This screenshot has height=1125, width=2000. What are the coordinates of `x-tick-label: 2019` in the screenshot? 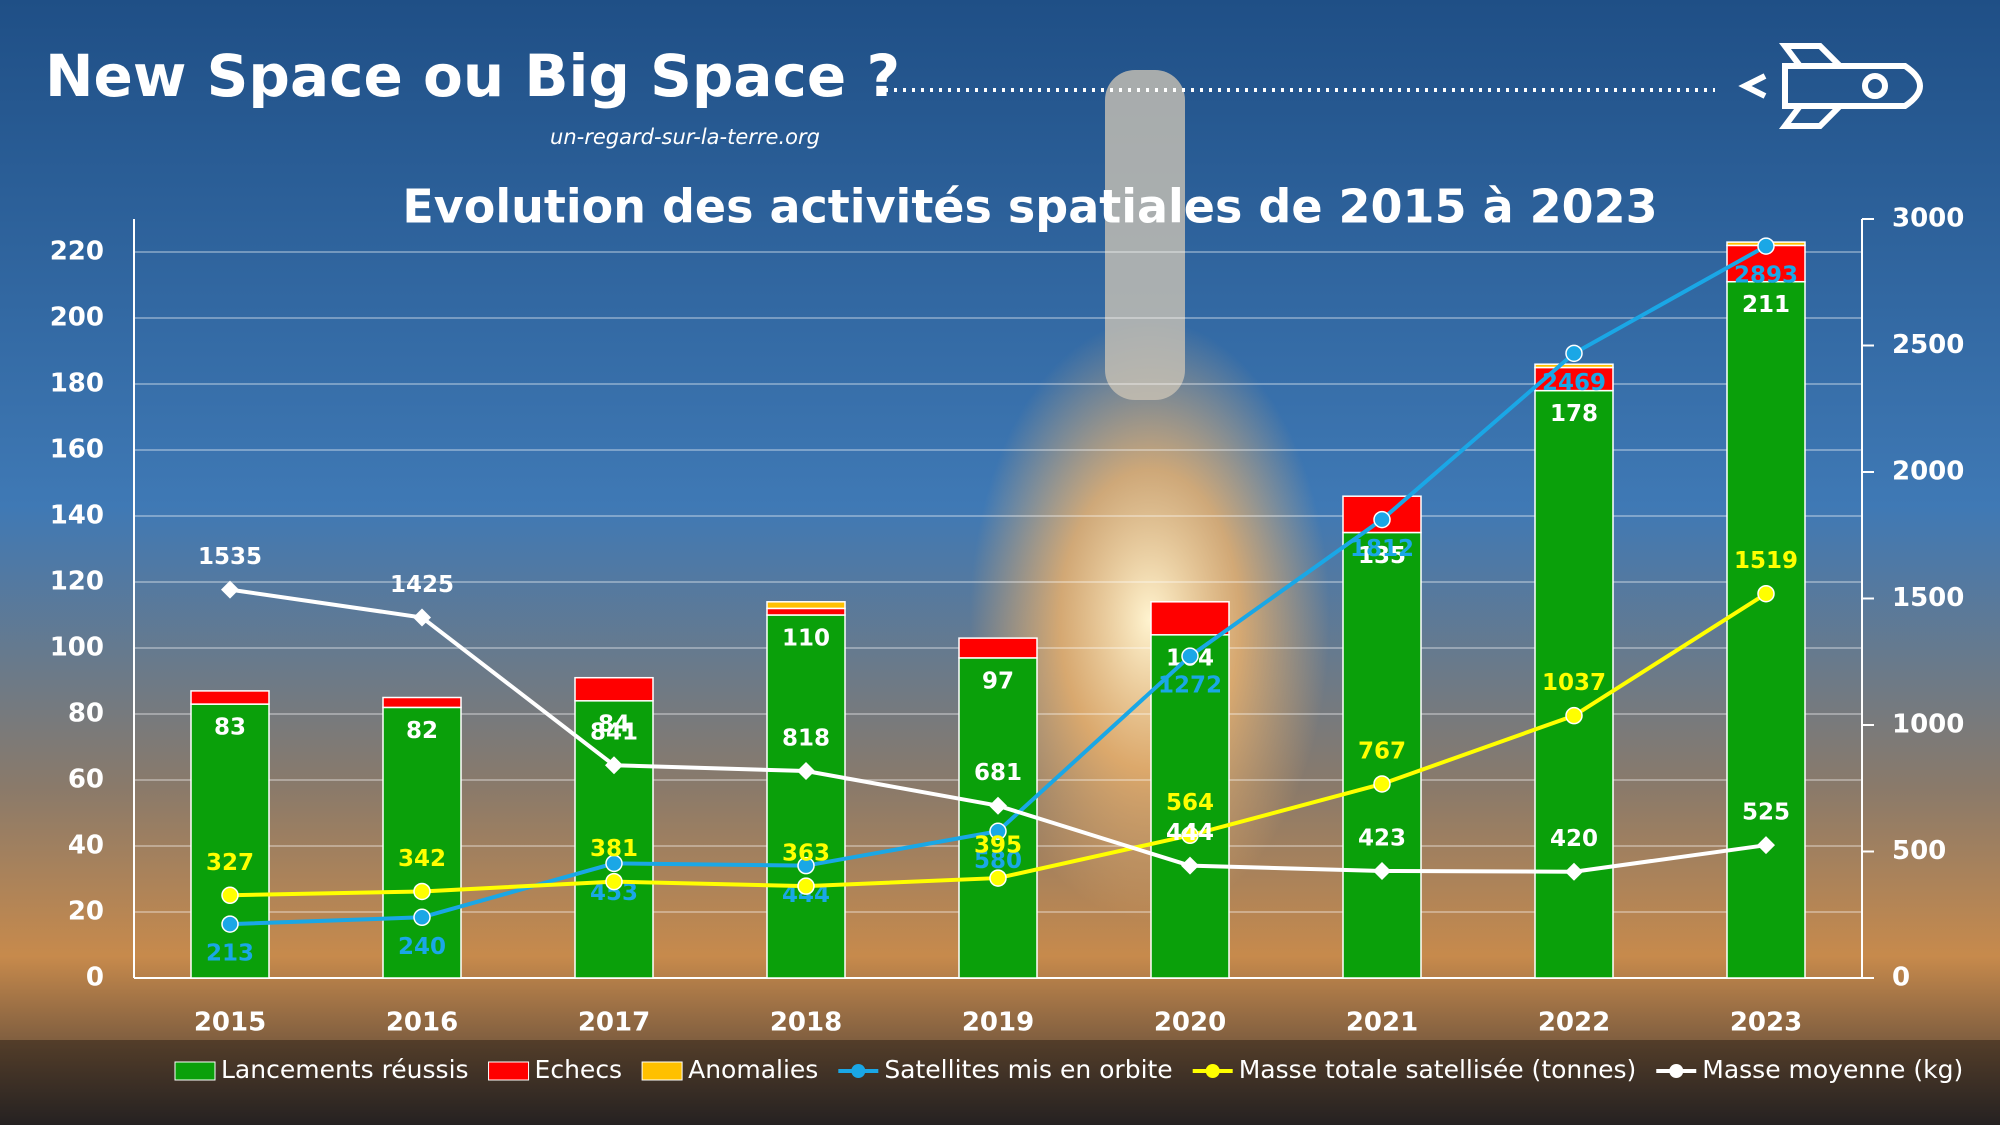 It's located at (998, 1023).